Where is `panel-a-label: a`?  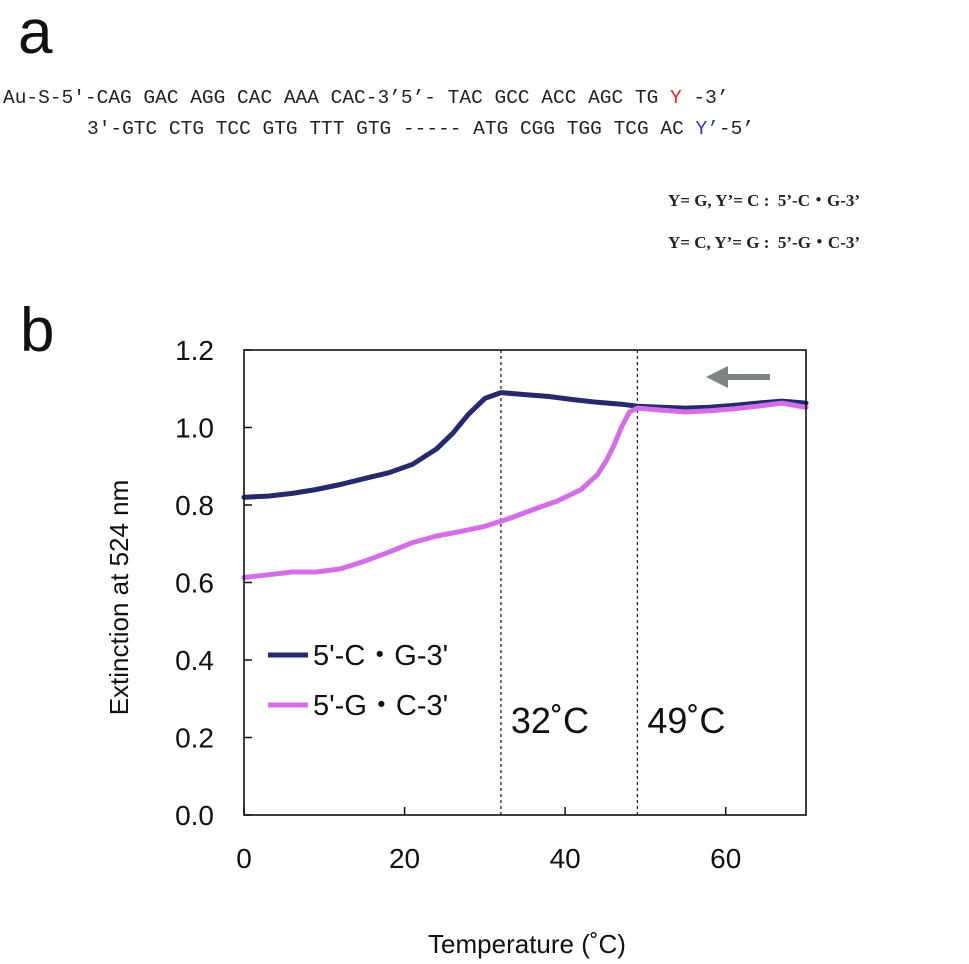 panel-a-label: a is located at coordinates (35, 33).